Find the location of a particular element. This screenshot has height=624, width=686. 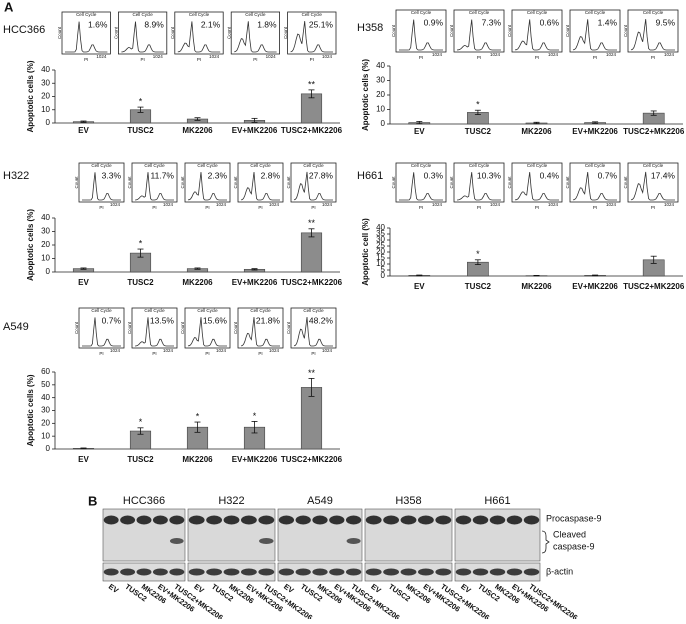

y-tick-label: 60 is located at coordinates (45, 371).